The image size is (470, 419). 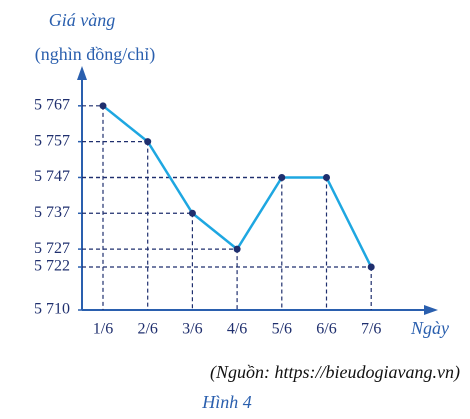 What do you see at coordinates (82, 73) in the screenshot?
I see `y-axis-arrow` at bounding box center [82, 73].